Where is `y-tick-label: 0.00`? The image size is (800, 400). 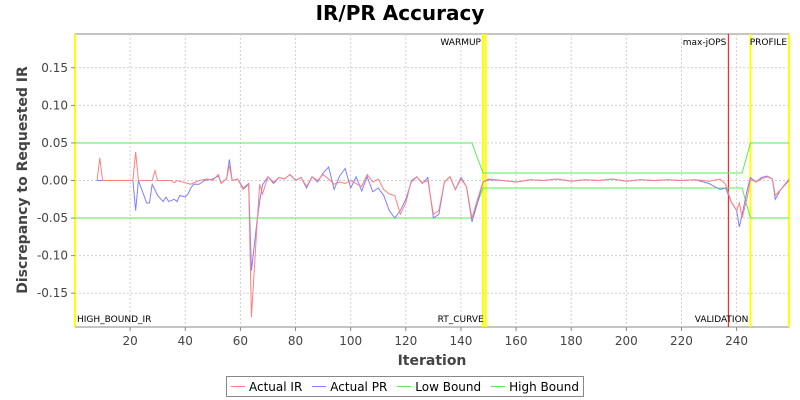
y-tick-label: 0.00 is located at coordinates (54, 181).